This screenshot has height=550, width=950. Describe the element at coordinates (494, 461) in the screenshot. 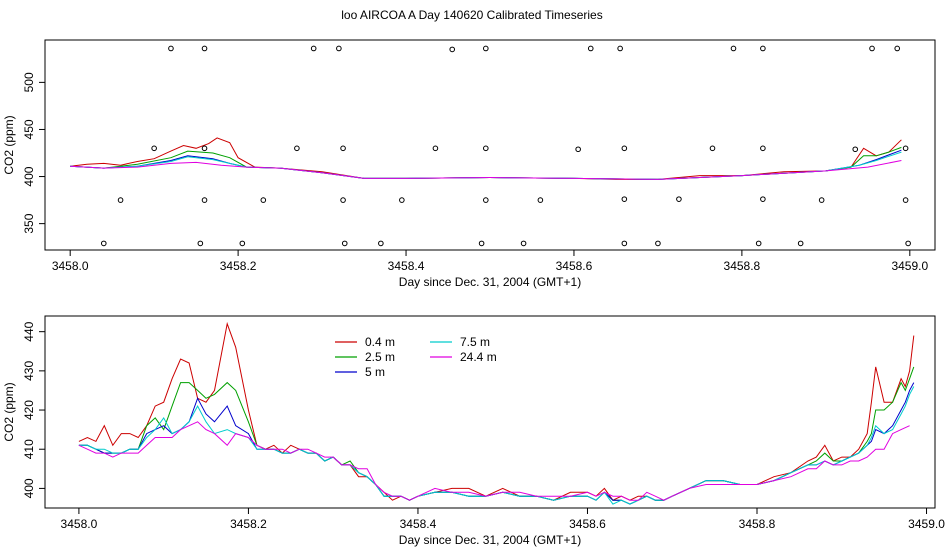

I see `series-line-24-4-m` at that location.